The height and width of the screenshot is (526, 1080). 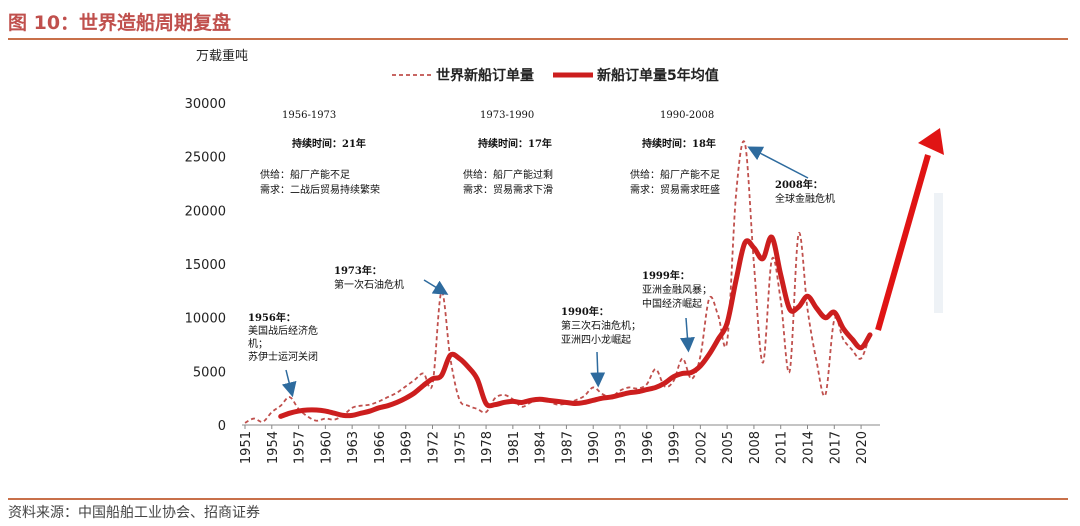 I want to click on x-tick-label: 1996, so click(x=648, y=447).